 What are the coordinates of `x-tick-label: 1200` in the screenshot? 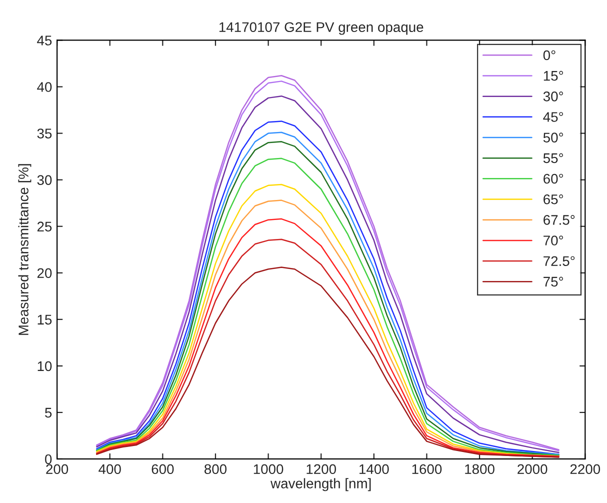 It's located at (321, 469).